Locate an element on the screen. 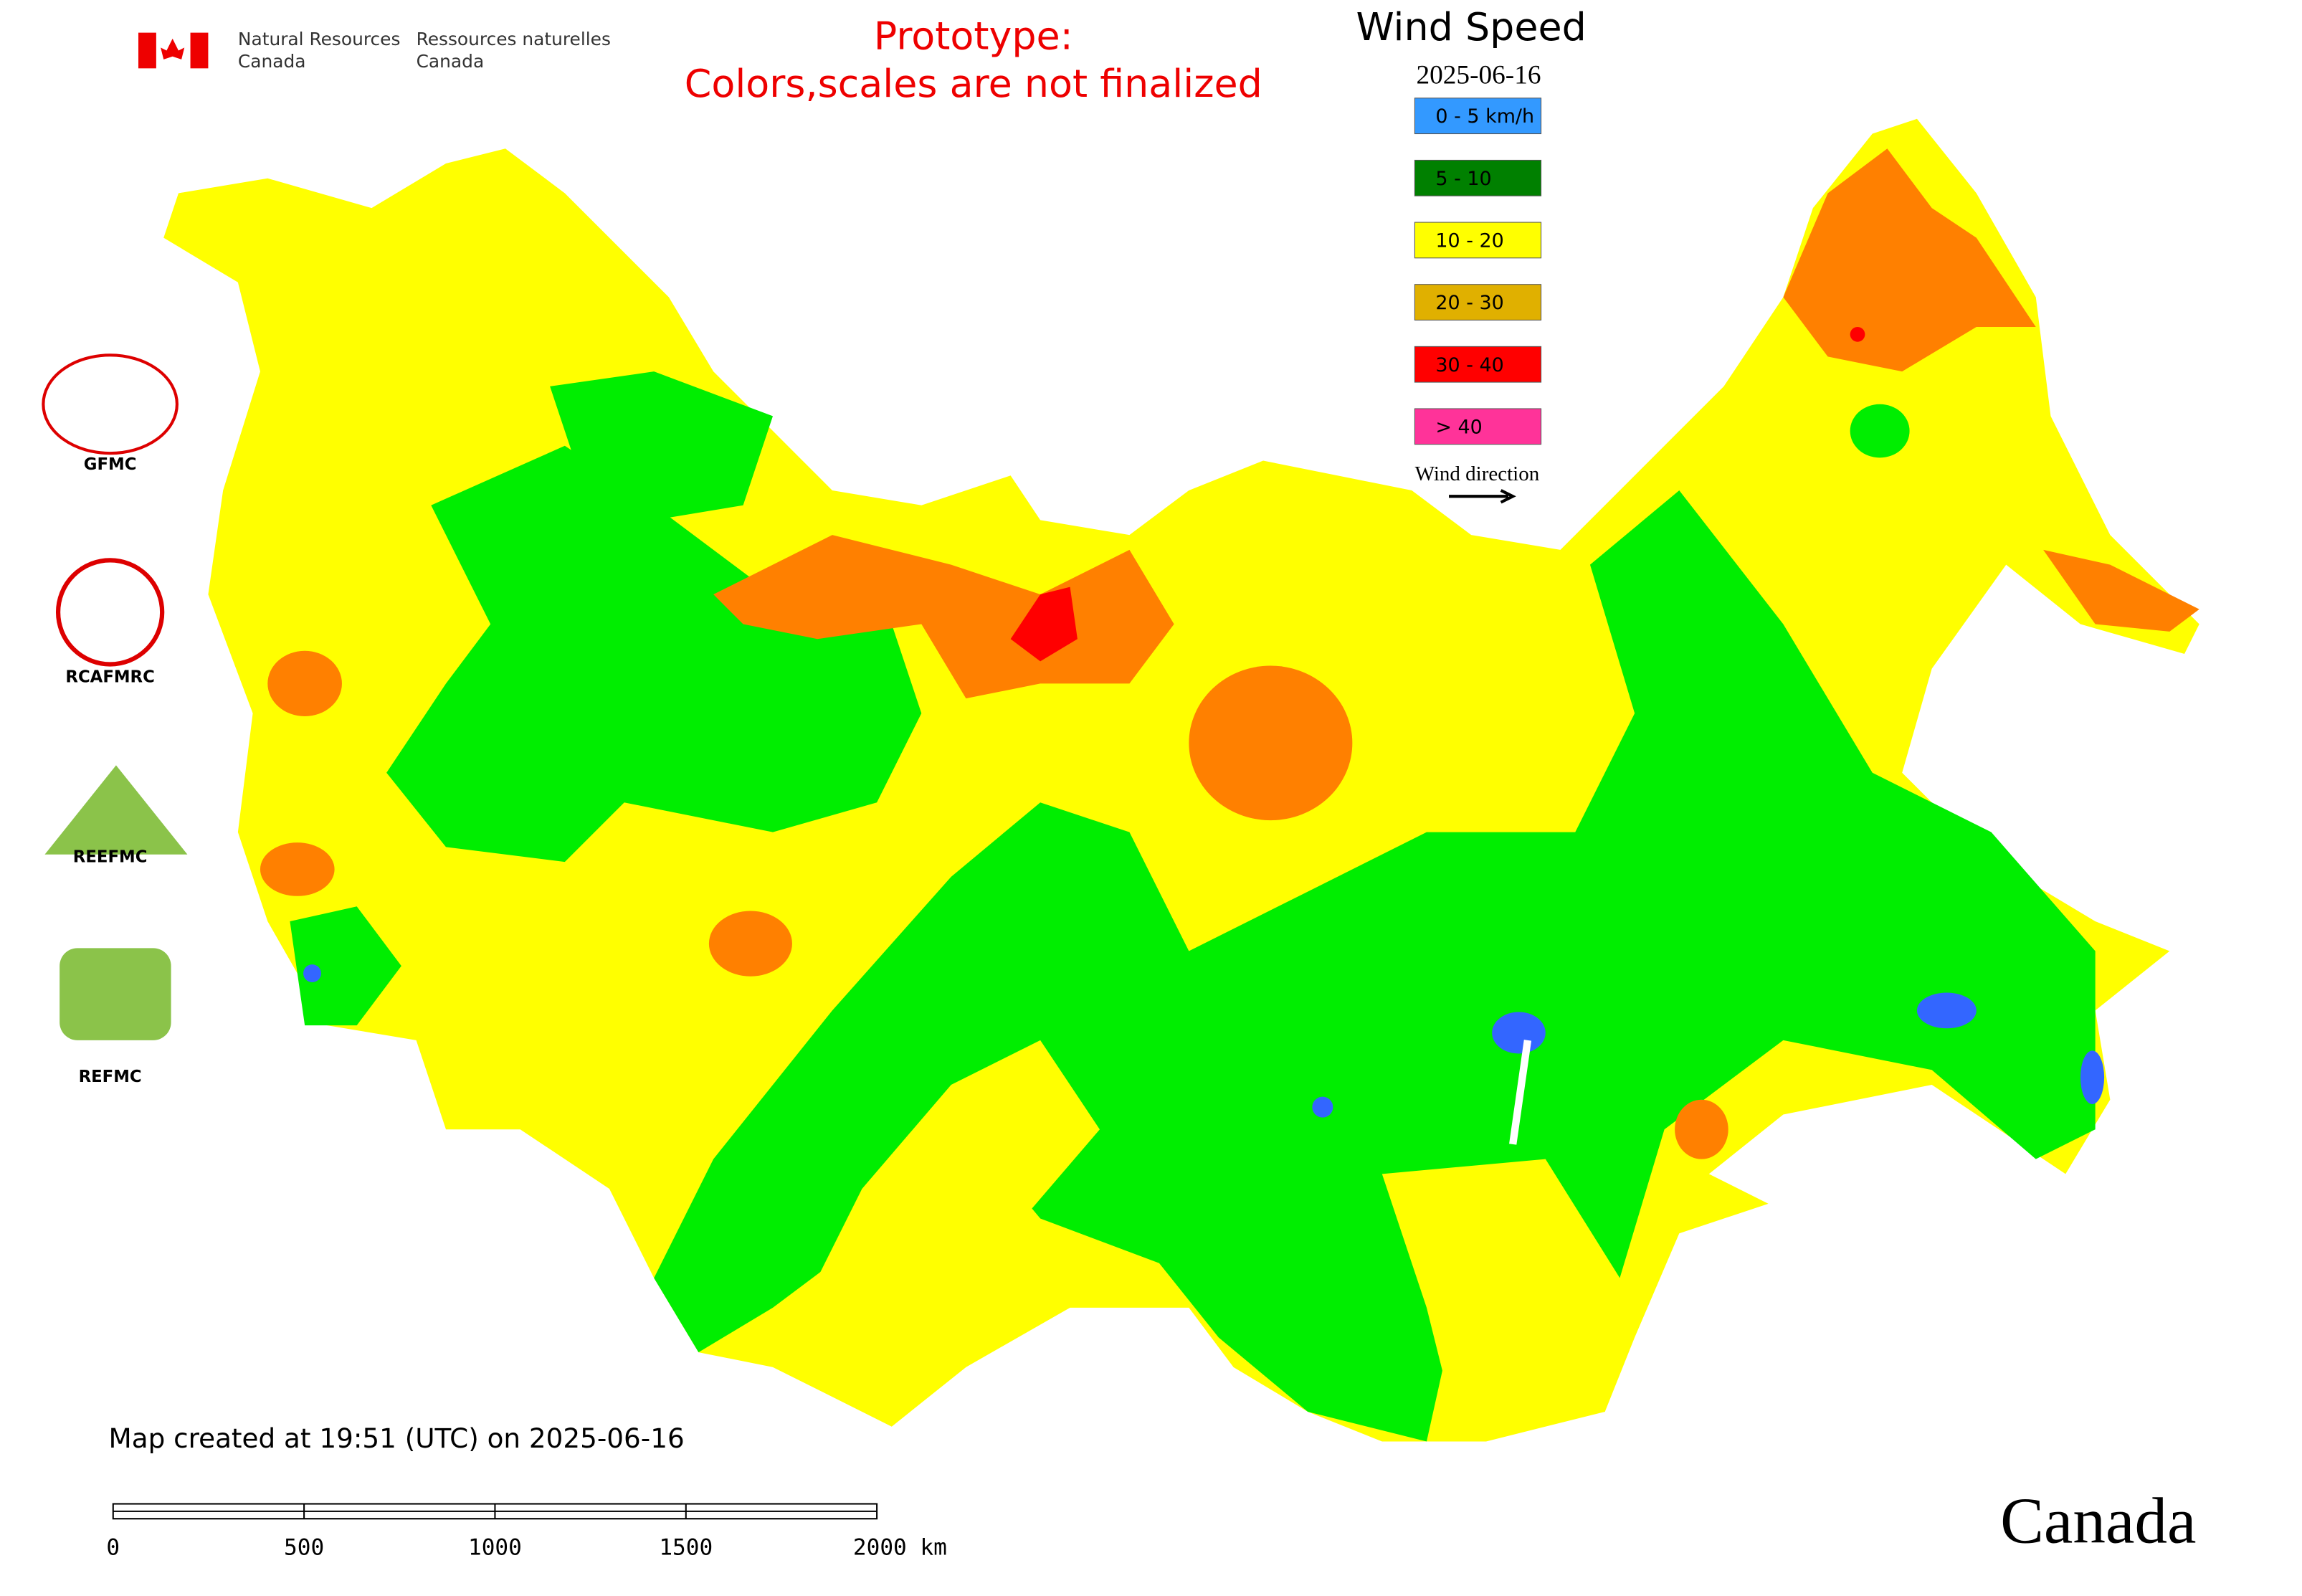  created-note: Map created at 19:51 (UTC) on 2025-06-16 is located at coordinates (397, 1438).